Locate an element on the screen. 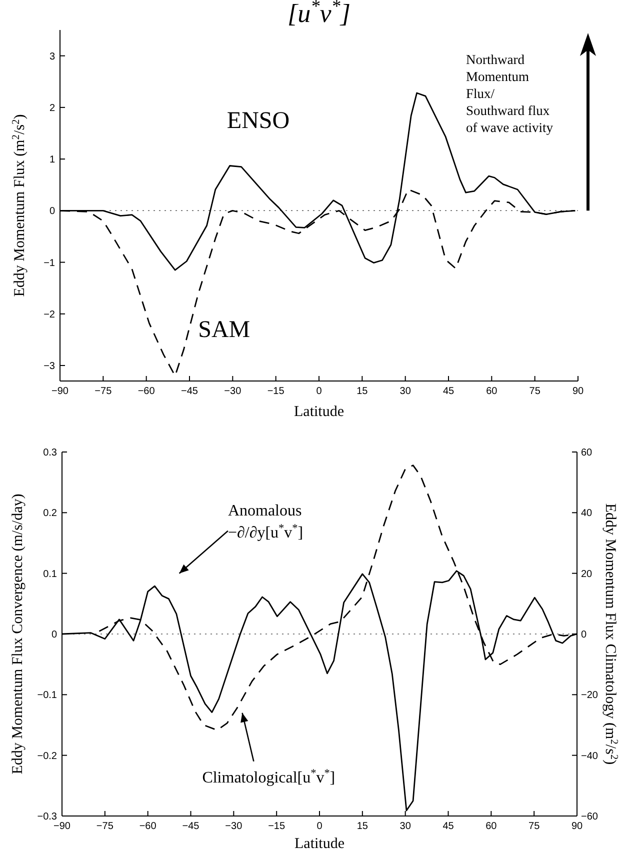 The width and height of the screenshot is (619, 853). y-tick-label: −3 is located at coordinates (50, 366).